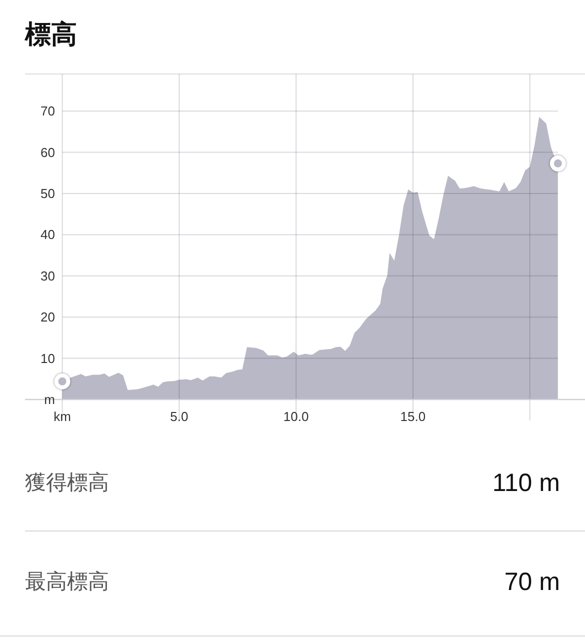 This screenshot has width=585, height=640. What do you see at coordinates (67, 483) in the screenshot?
I see `text: 獲得標高` at bounding box center [67, 483].